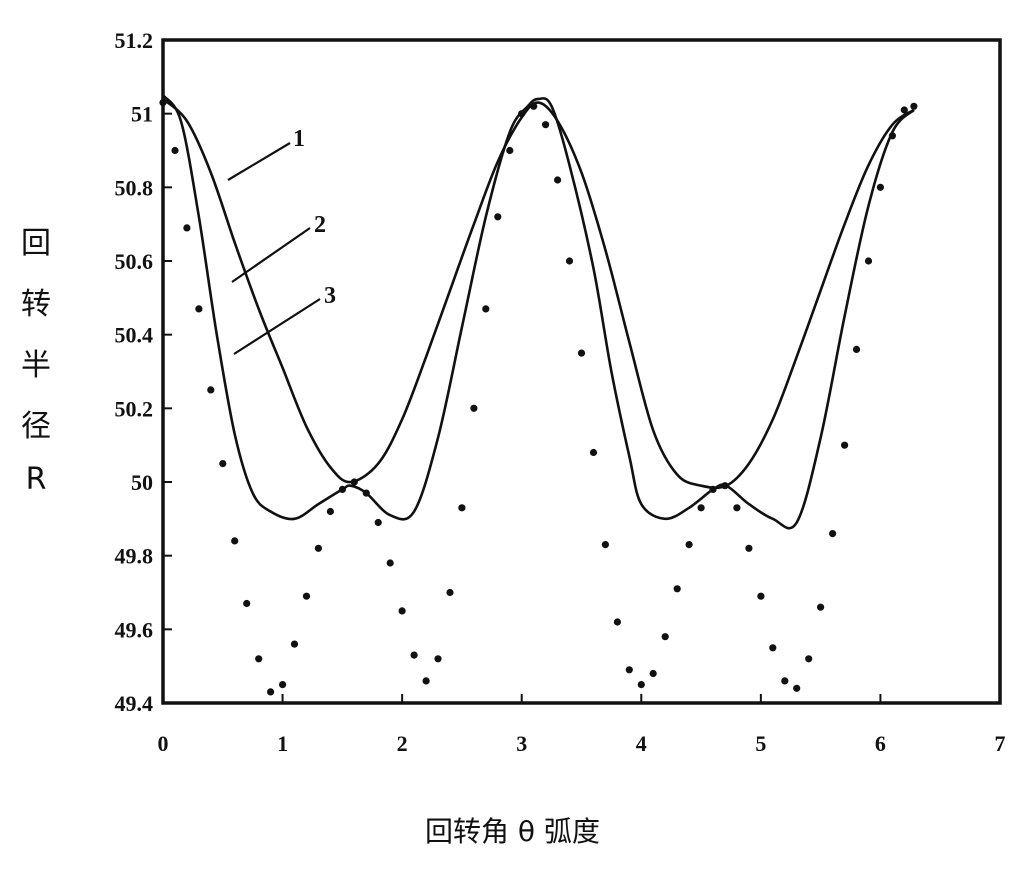 The height and width of the screenshot is (877, 1025). I want to click on x-tick-labels: 0 1 2 3 4 5 6 7, so click(582, 743).